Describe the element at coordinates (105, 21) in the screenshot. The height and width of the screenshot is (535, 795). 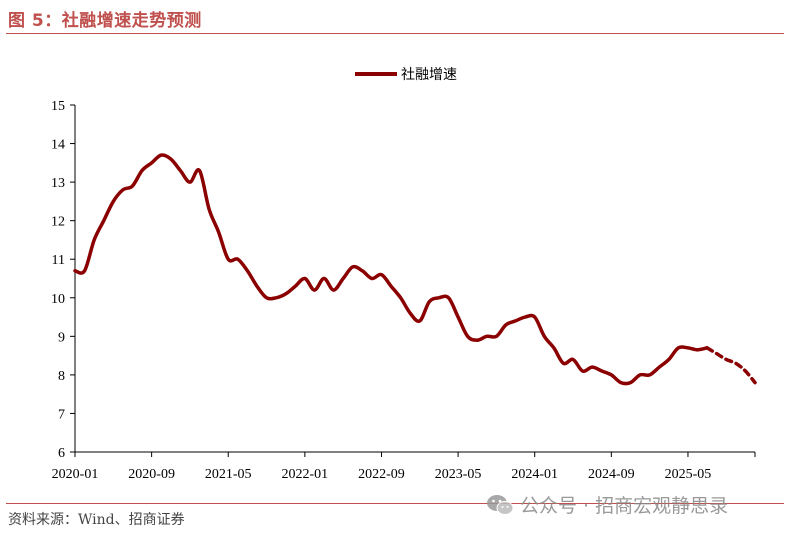
I see `figure-title: 图 5：社融增速走势预测` at that location.